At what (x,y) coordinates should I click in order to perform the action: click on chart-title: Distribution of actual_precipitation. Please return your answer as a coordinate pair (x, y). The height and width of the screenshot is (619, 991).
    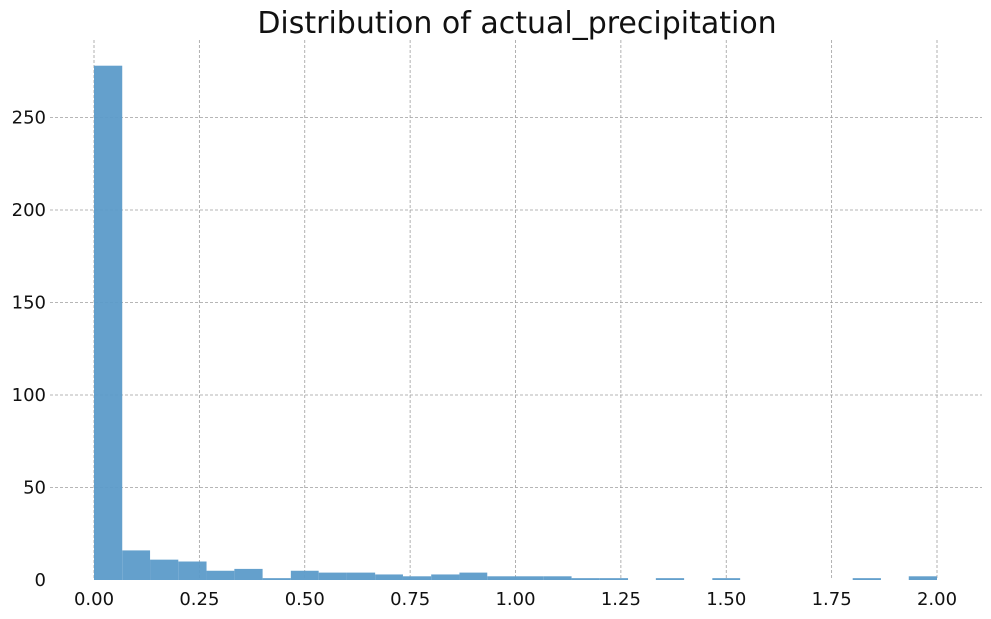
    Looking at the image, I should click on (516, 23).